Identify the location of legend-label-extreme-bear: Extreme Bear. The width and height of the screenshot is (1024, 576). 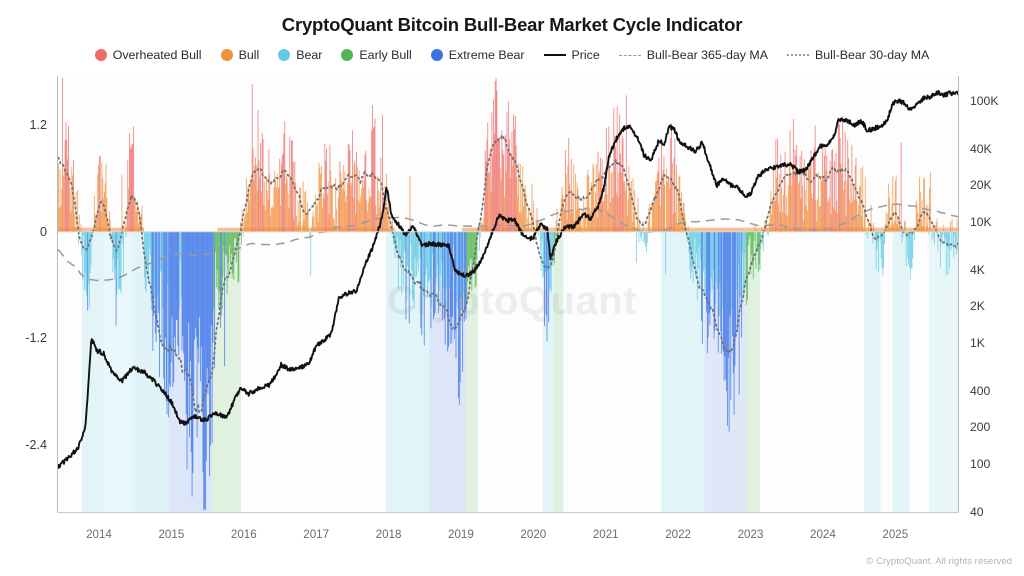
(486, 55).